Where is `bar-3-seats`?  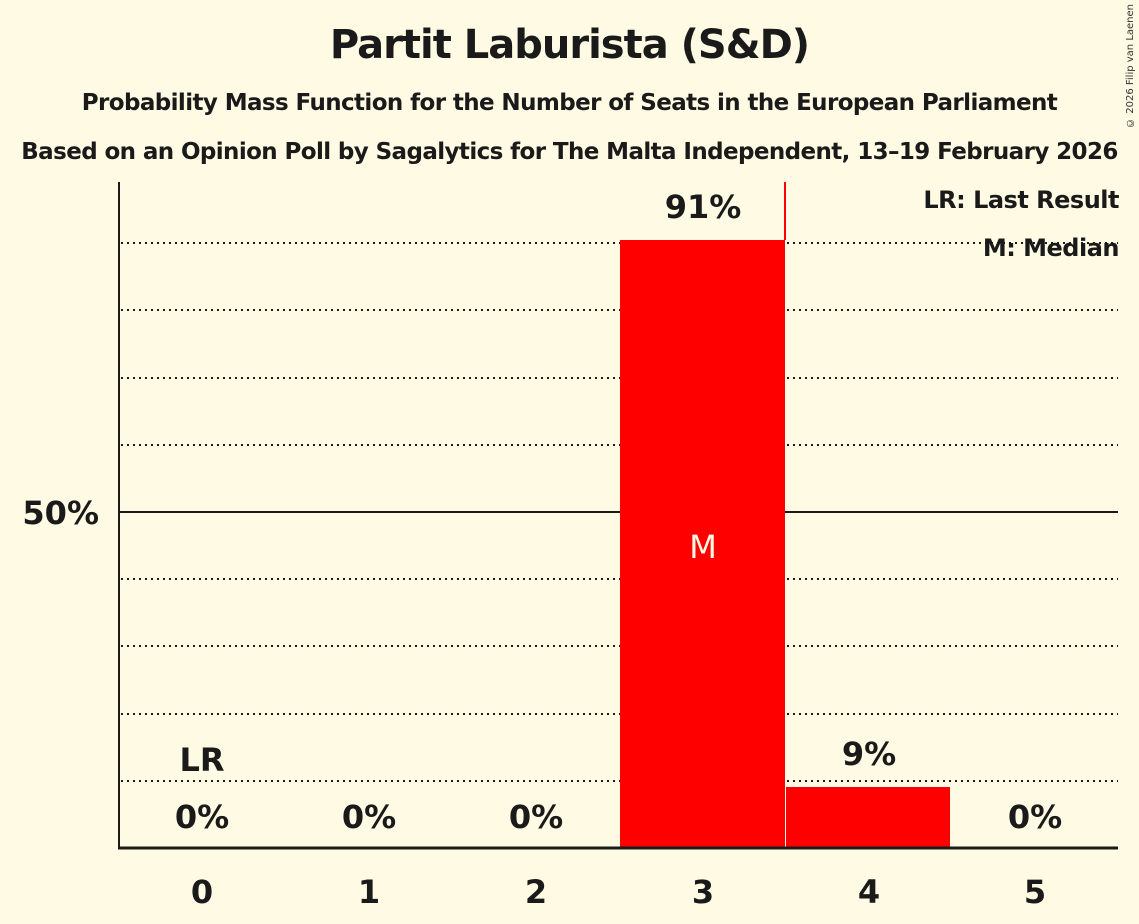 bar-3-seats is located at coordinates (702, 544).